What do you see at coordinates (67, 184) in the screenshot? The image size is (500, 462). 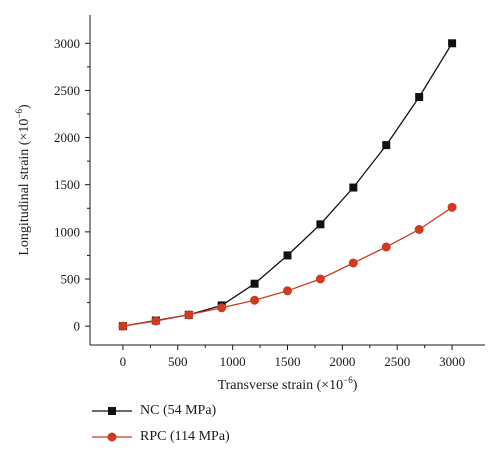 I see `y-tick-label: 1500` at bounding box center [67, 184].